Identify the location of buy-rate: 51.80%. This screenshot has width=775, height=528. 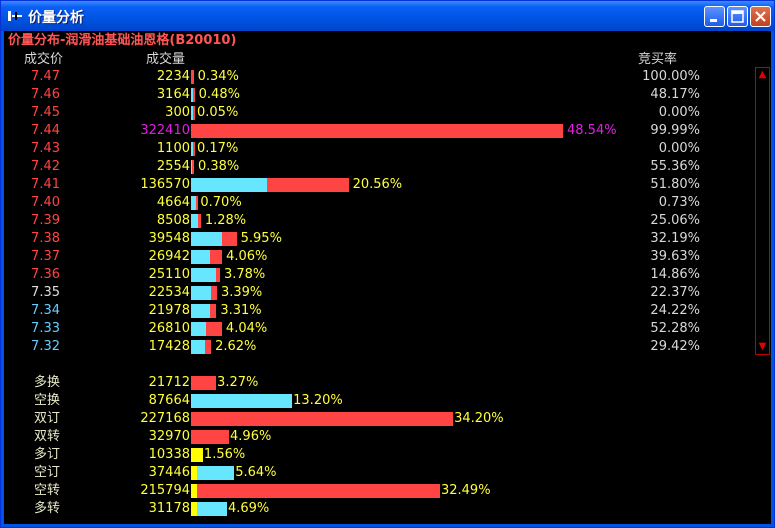
(675, 184).